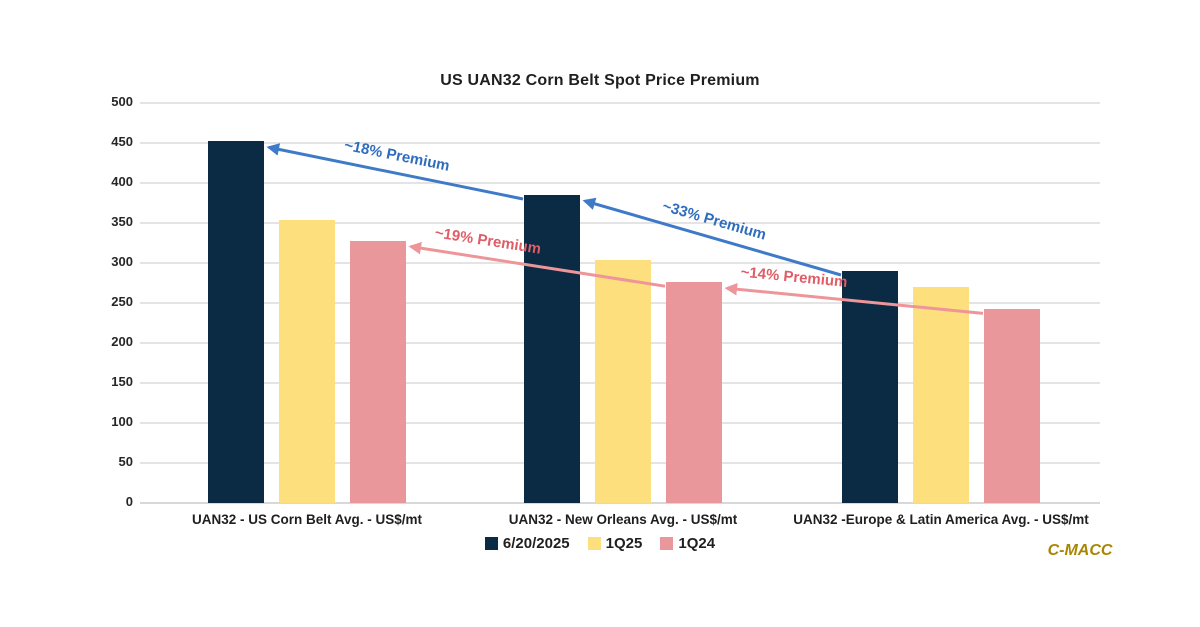 The width and height of the screenshot is (1200, 627). Describe the element at coordinates (624, 543) in the screenshot. I see `legend-label: 1Q25` at that location.